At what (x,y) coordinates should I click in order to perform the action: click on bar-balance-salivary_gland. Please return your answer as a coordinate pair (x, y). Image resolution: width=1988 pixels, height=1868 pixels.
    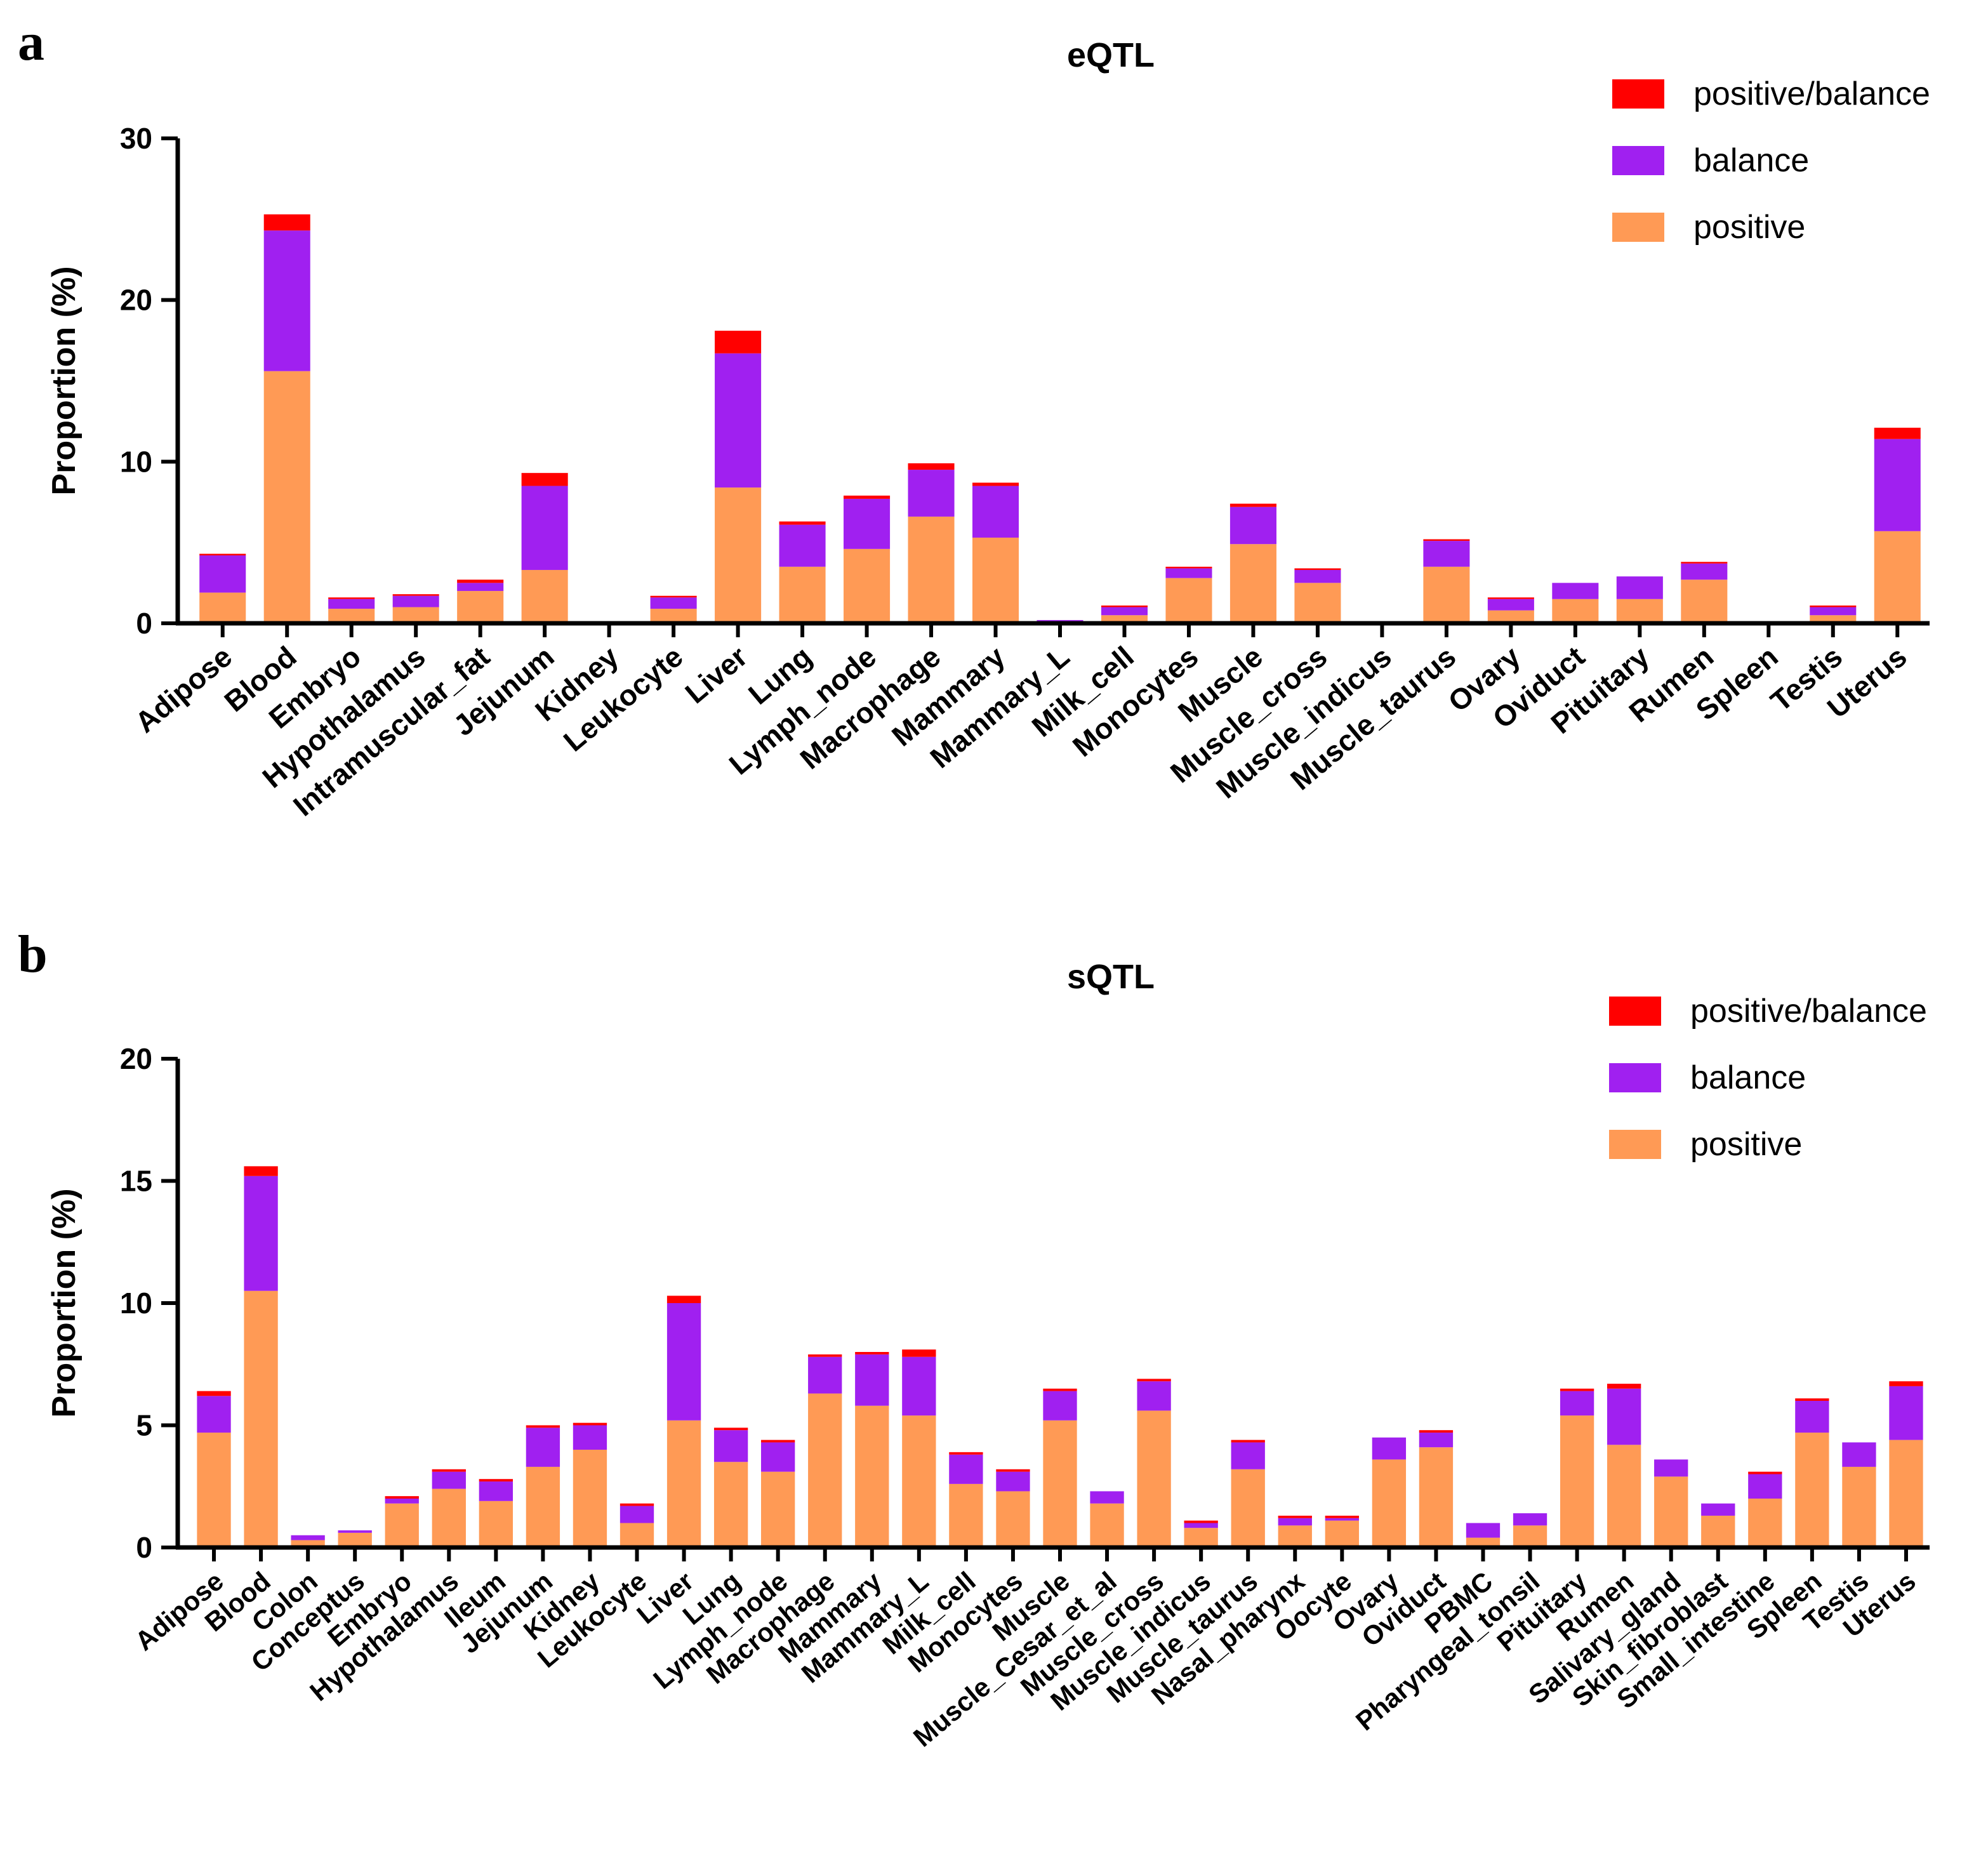
    Looking at the image, I should click on (1671, 1468).